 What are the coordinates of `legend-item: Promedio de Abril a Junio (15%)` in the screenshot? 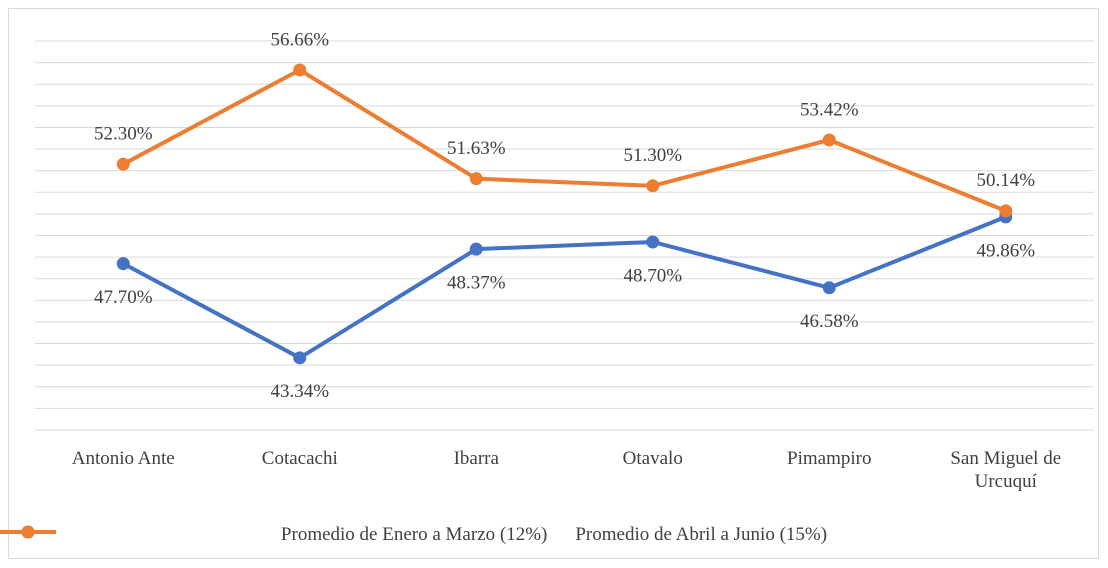 It's located at (414, 535).